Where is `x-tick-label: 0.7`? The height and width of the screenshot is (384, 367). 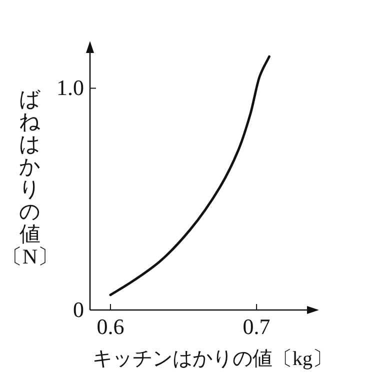
x-tick-label: 0.7 is located at coordinates (256, 326).